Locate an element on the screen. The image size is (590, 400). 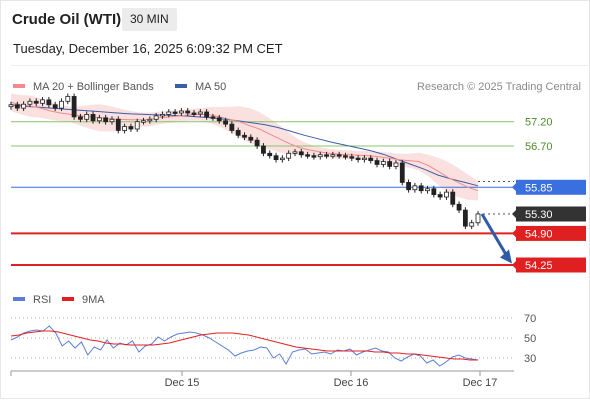
level-label-55.85: 55.85 is located at coordinates (539, 188).